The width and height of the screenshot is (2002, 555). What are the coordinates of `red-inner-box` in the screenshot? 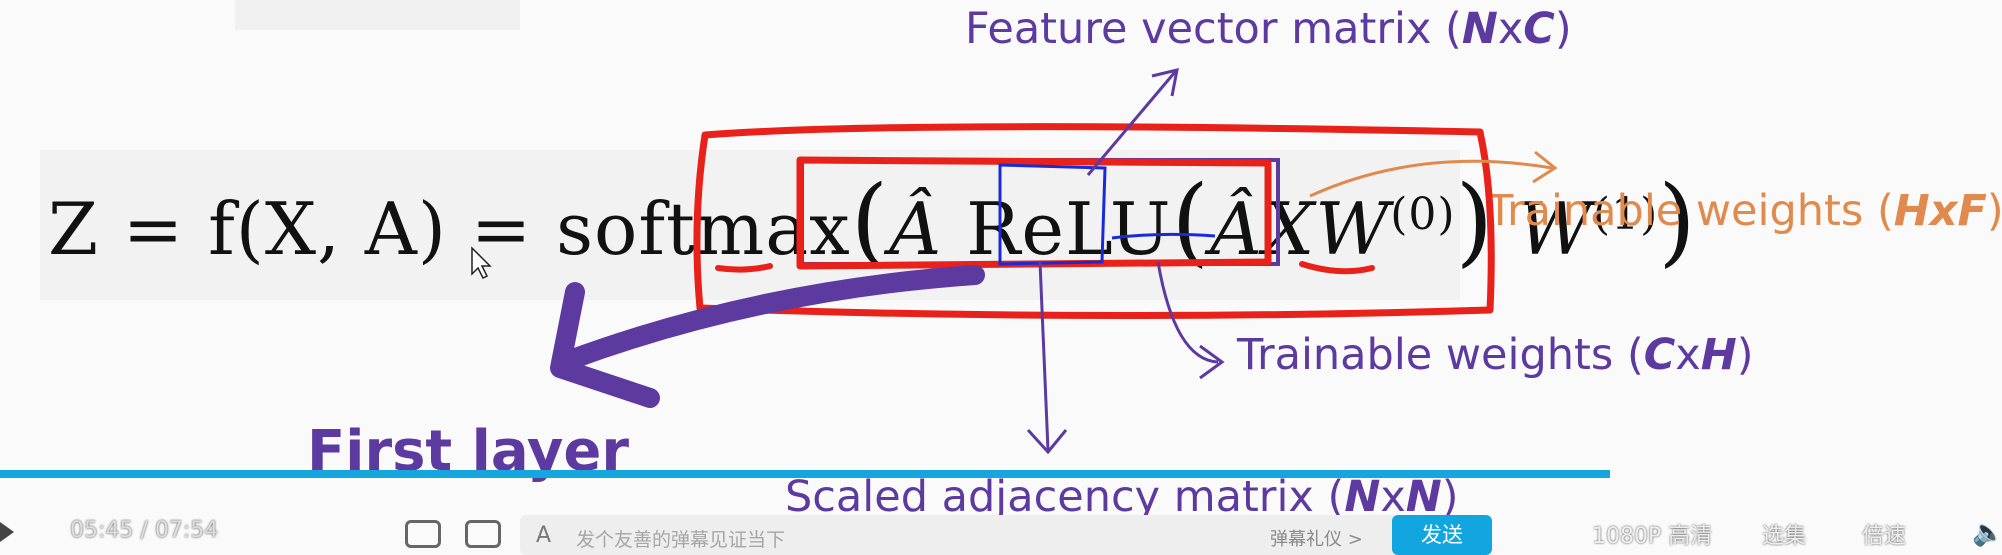 It's located at (1034, 213).